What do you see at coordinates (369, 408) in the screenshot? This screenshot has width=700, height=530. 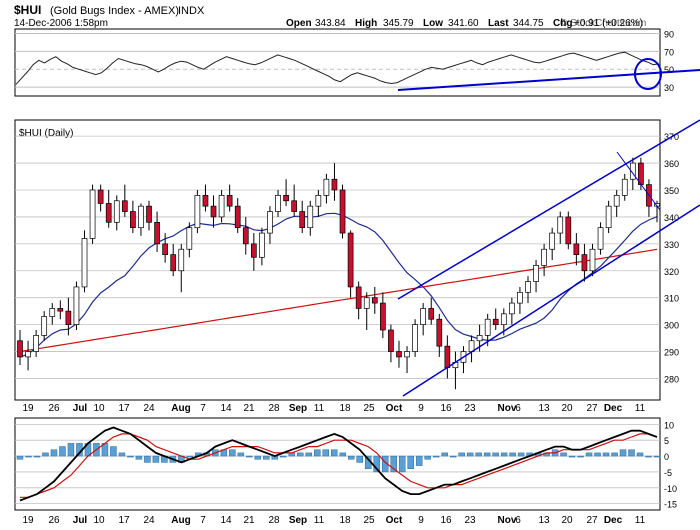 I see `x-tick-label: 25` at bounding box center [369, 408].